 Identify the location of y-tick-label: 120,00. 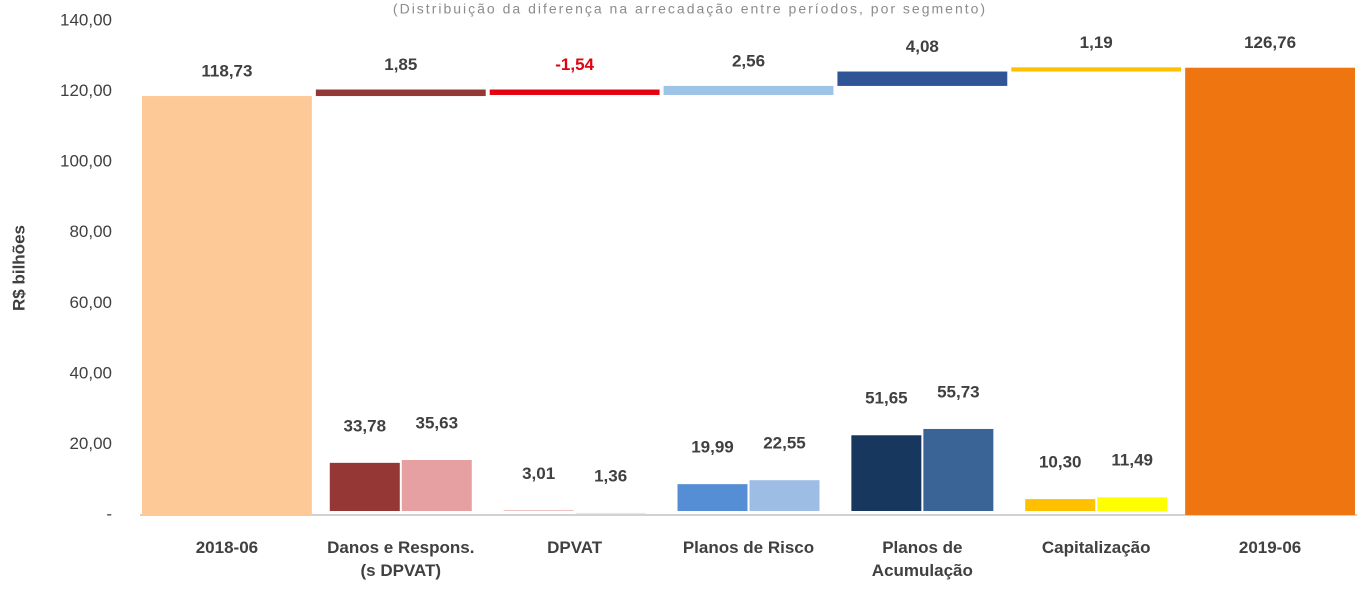
(86, 90).